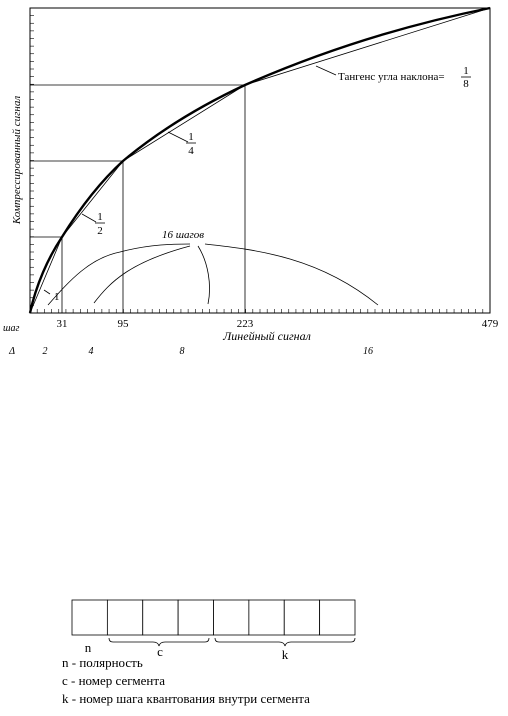 The height and width of the screenshot is (716, 508). What do you see at coordinates (91, 351) in the screenshot?
I see `step-item: 4` at bounding box center [91, 351].